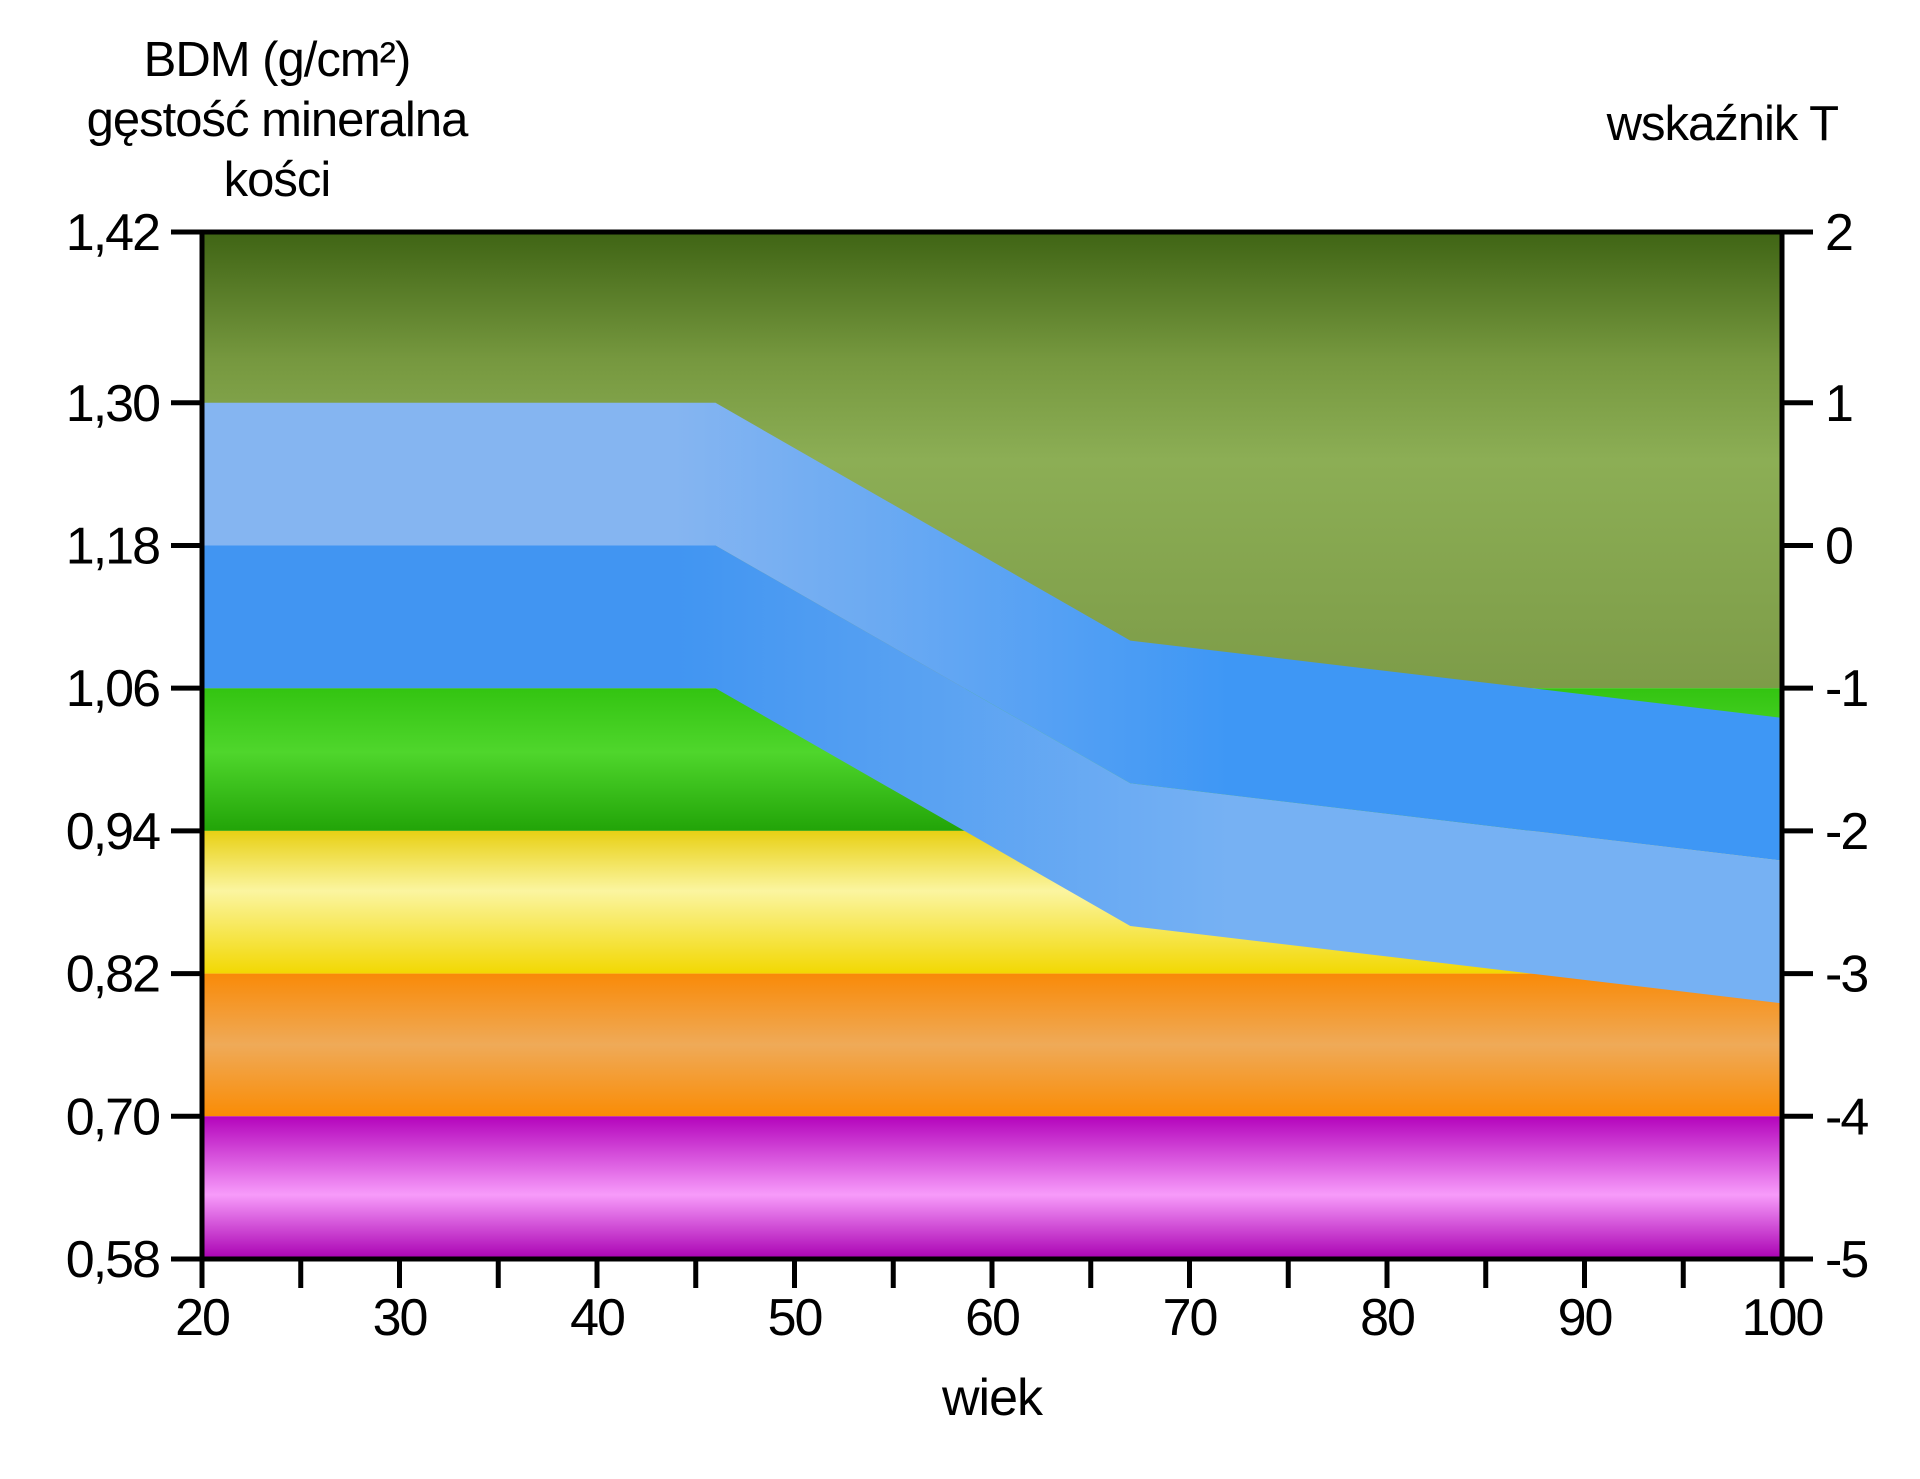  I want to click on y-right-tick-label: -3, so click(1846, 975).